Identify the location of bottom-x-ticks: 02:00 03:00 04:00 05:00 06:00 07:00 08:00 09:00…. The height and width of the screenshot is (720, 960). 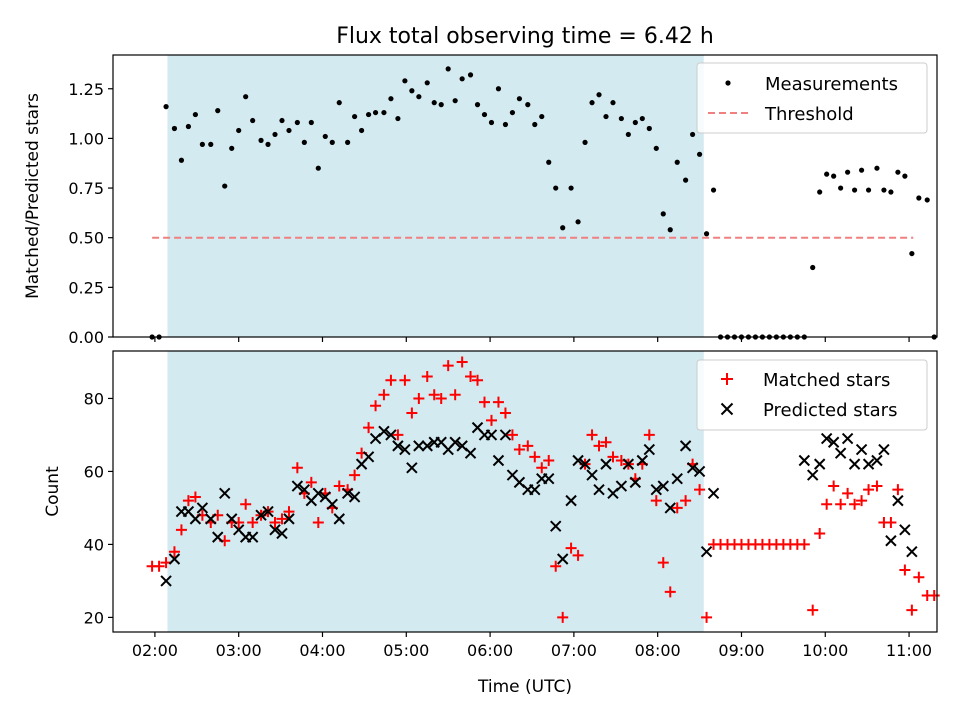
(532, 646).